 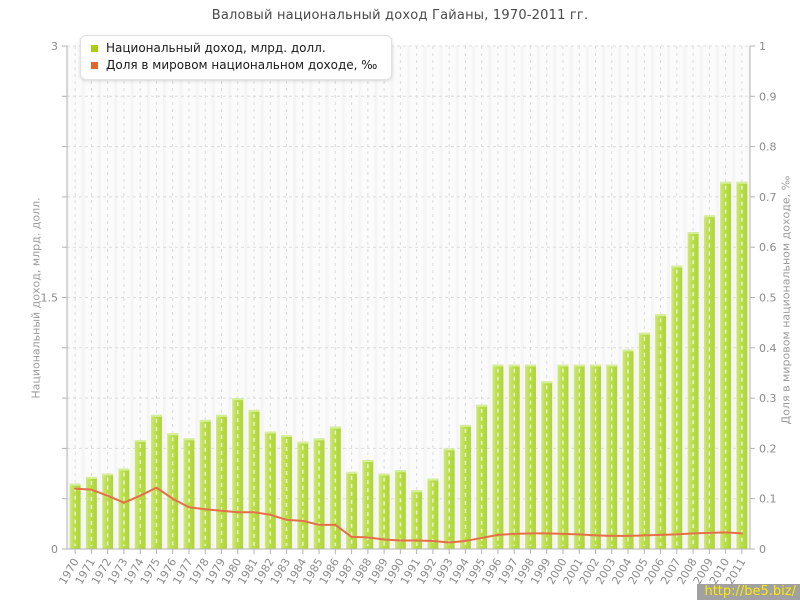 I want to click on watermark-link: http://be5.biz/, so click(x=748, y=592).